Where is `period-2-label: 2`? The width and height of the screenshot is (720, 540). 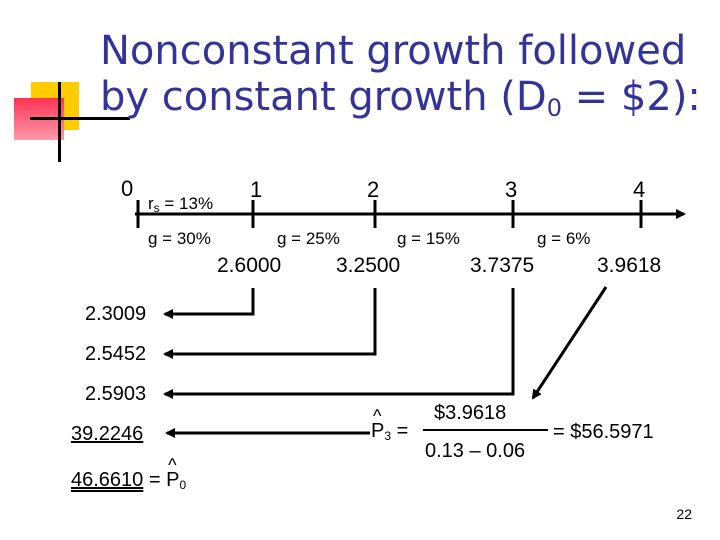 period-2-label: 2 is located at coordinates (373, 189).